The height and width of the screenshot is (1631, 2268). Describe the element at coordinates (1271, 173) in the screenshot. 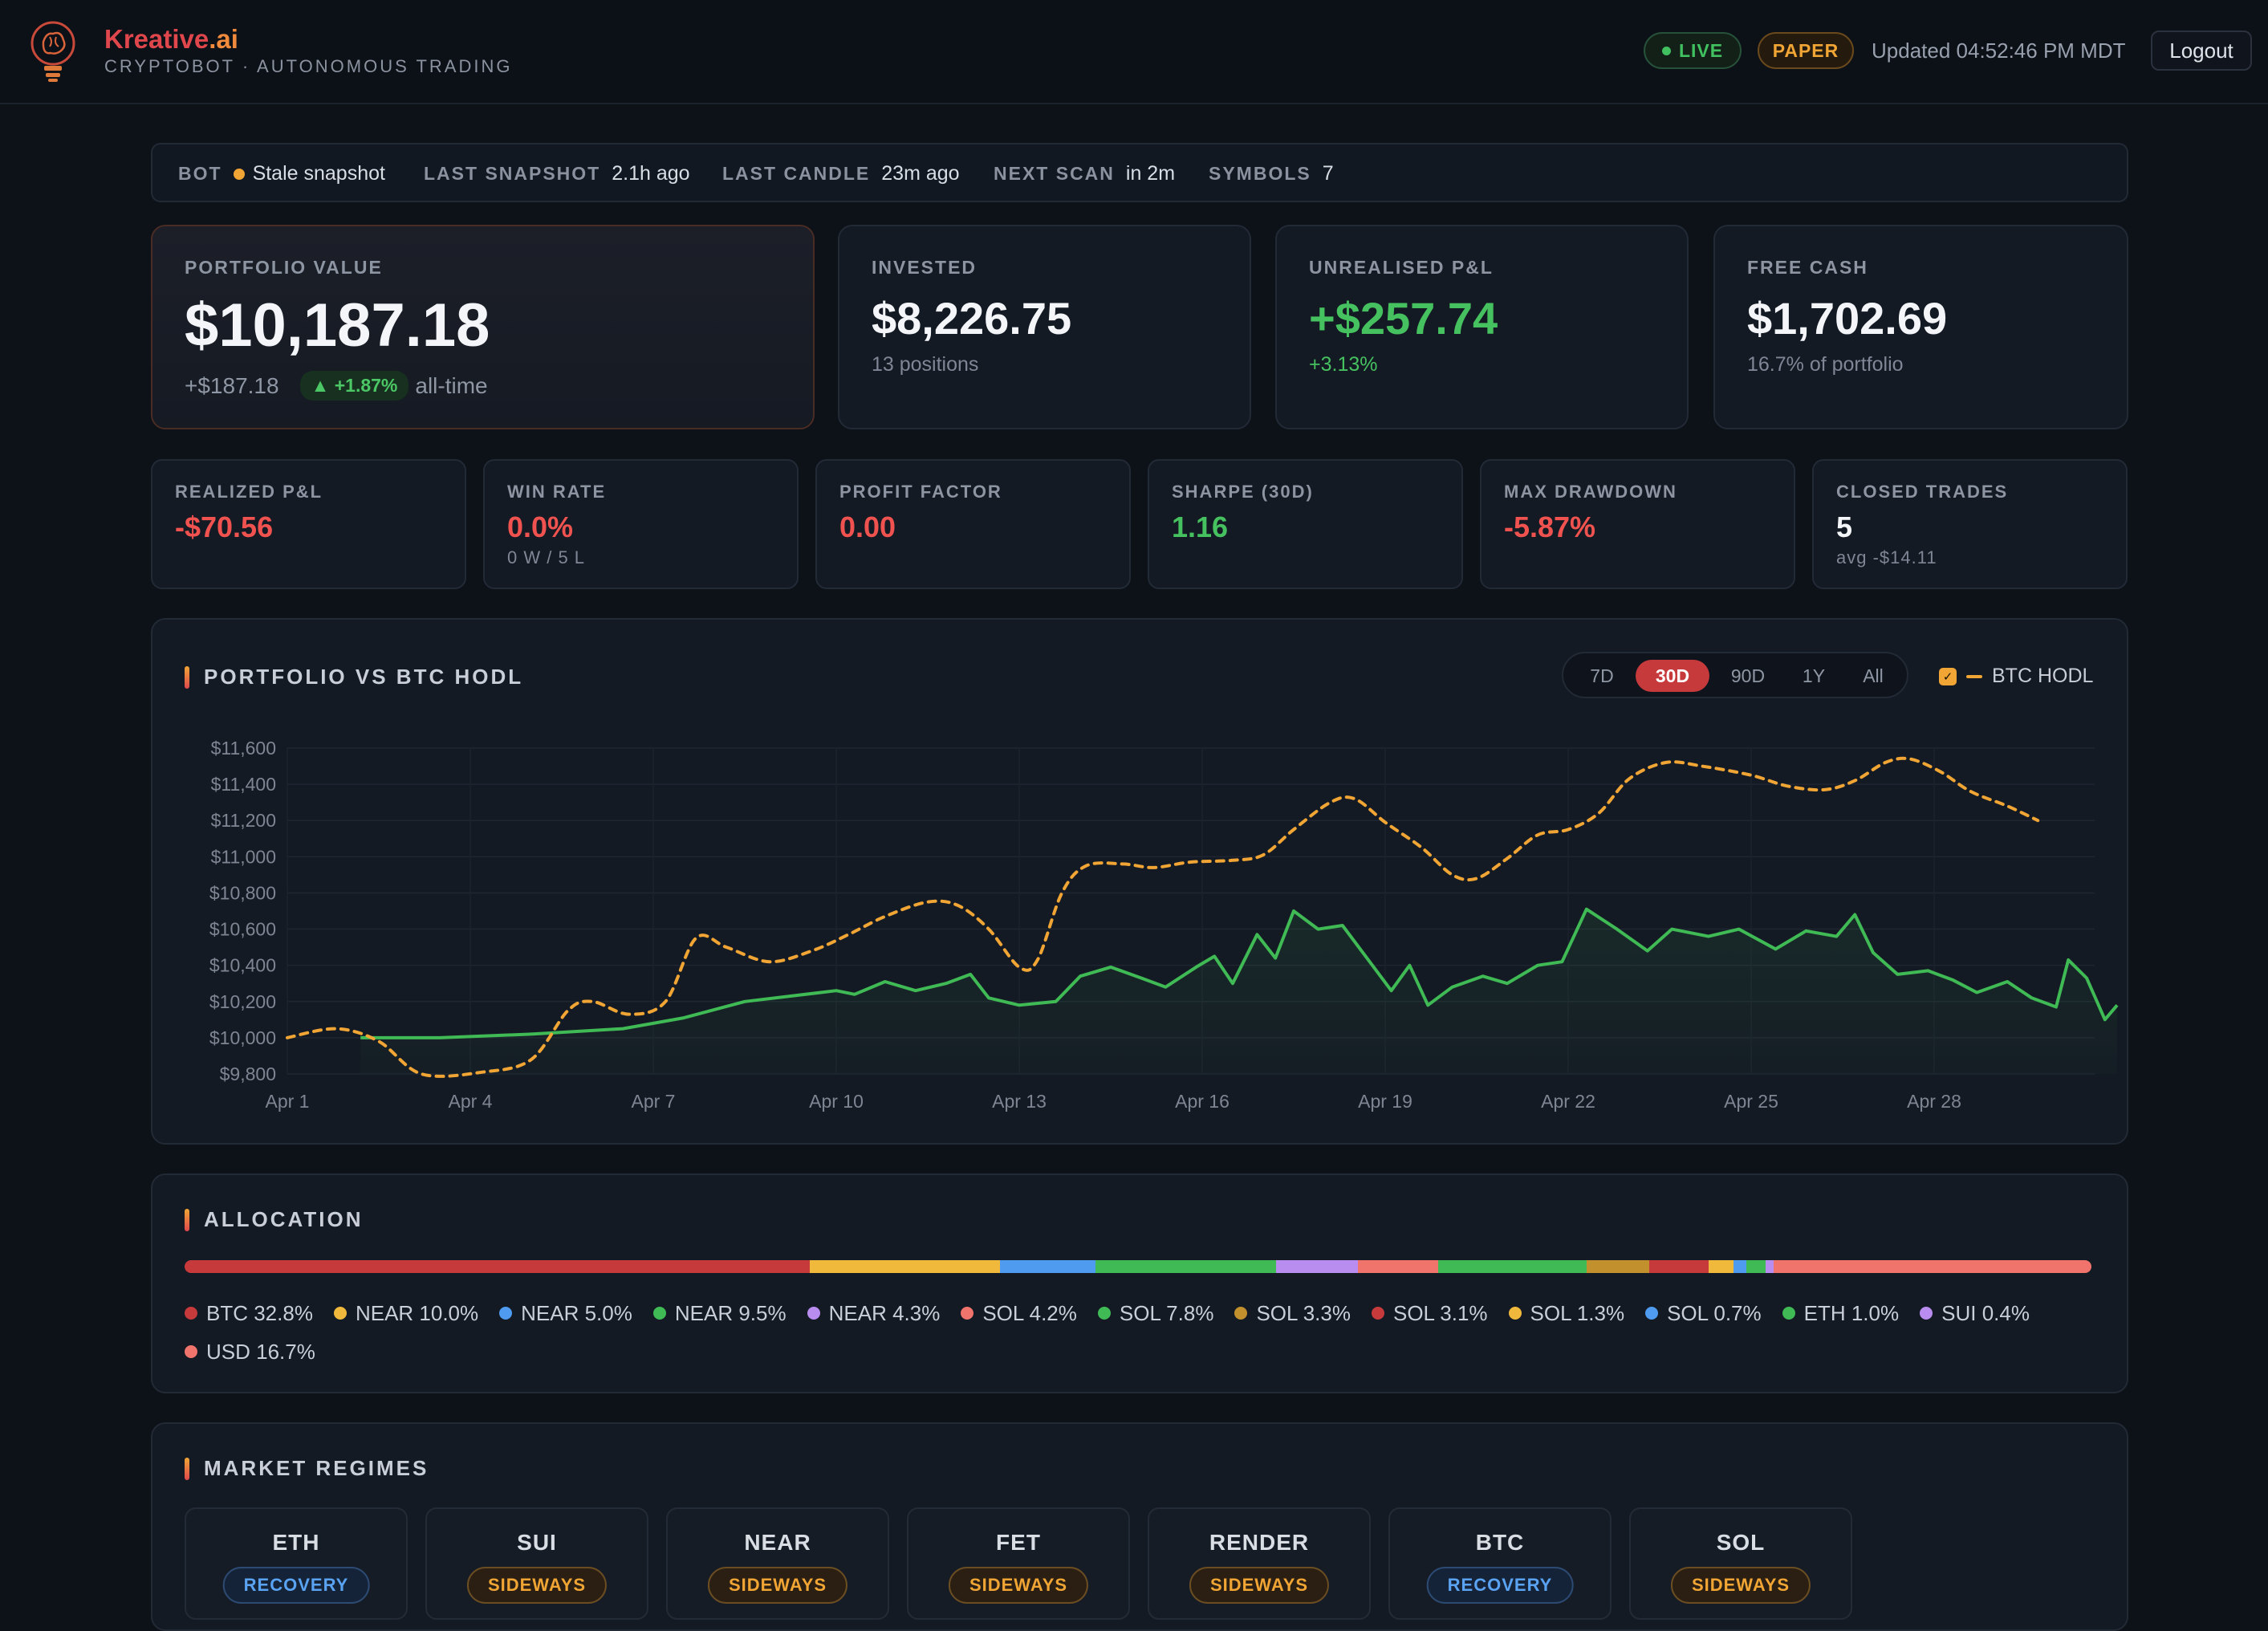

I see `symbols-count: SYMBOLS 7` at that location.